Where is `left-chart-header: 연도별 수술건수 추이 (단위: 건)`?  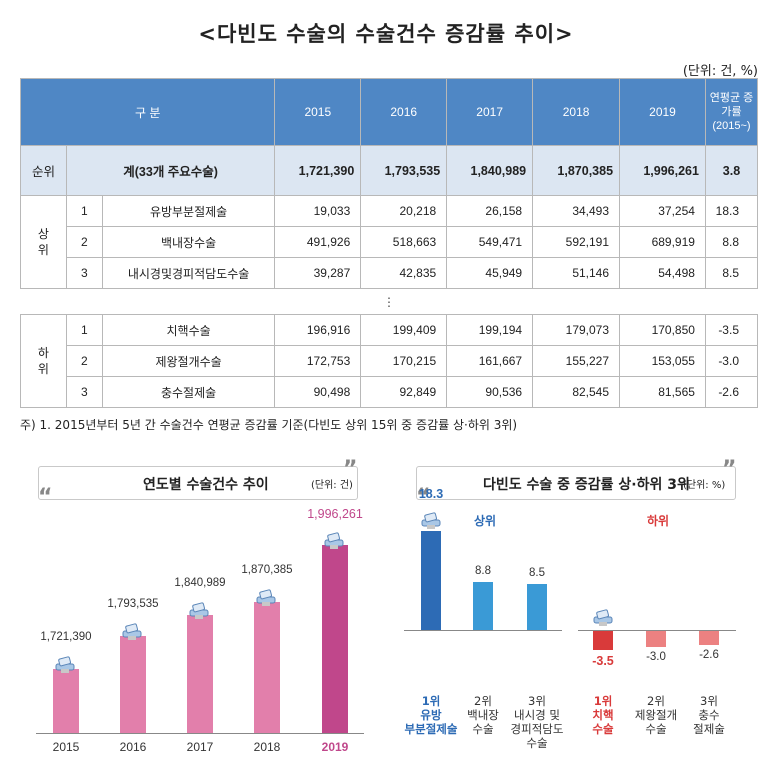 left-chart-header: 연도별 수술건수 추이 (단위: 건) is located at coordinates (198, 483).